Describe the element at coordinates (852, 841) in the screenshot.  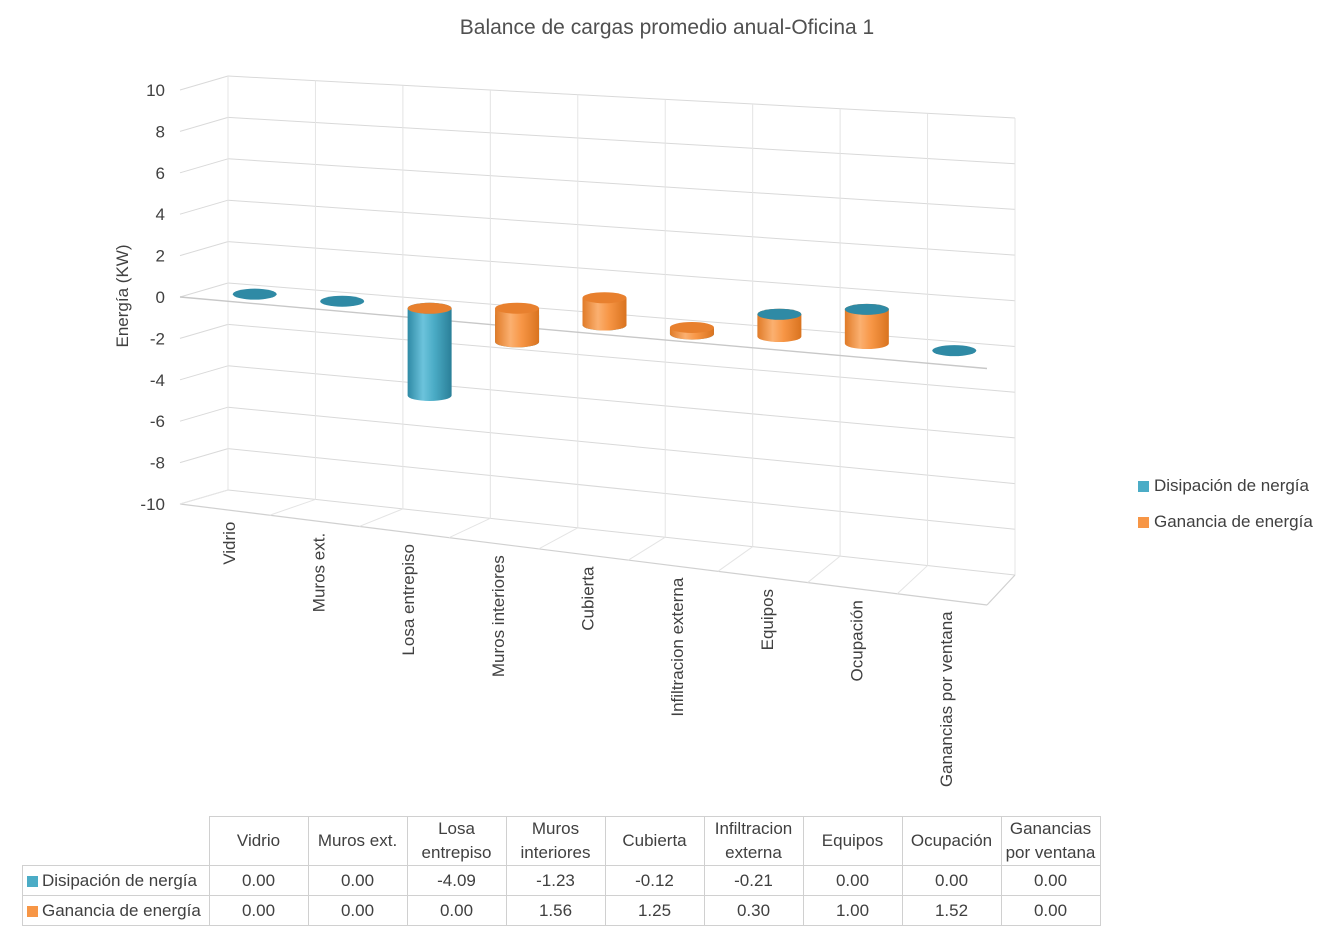
I see `table-header-cell: Equipos` at that location.